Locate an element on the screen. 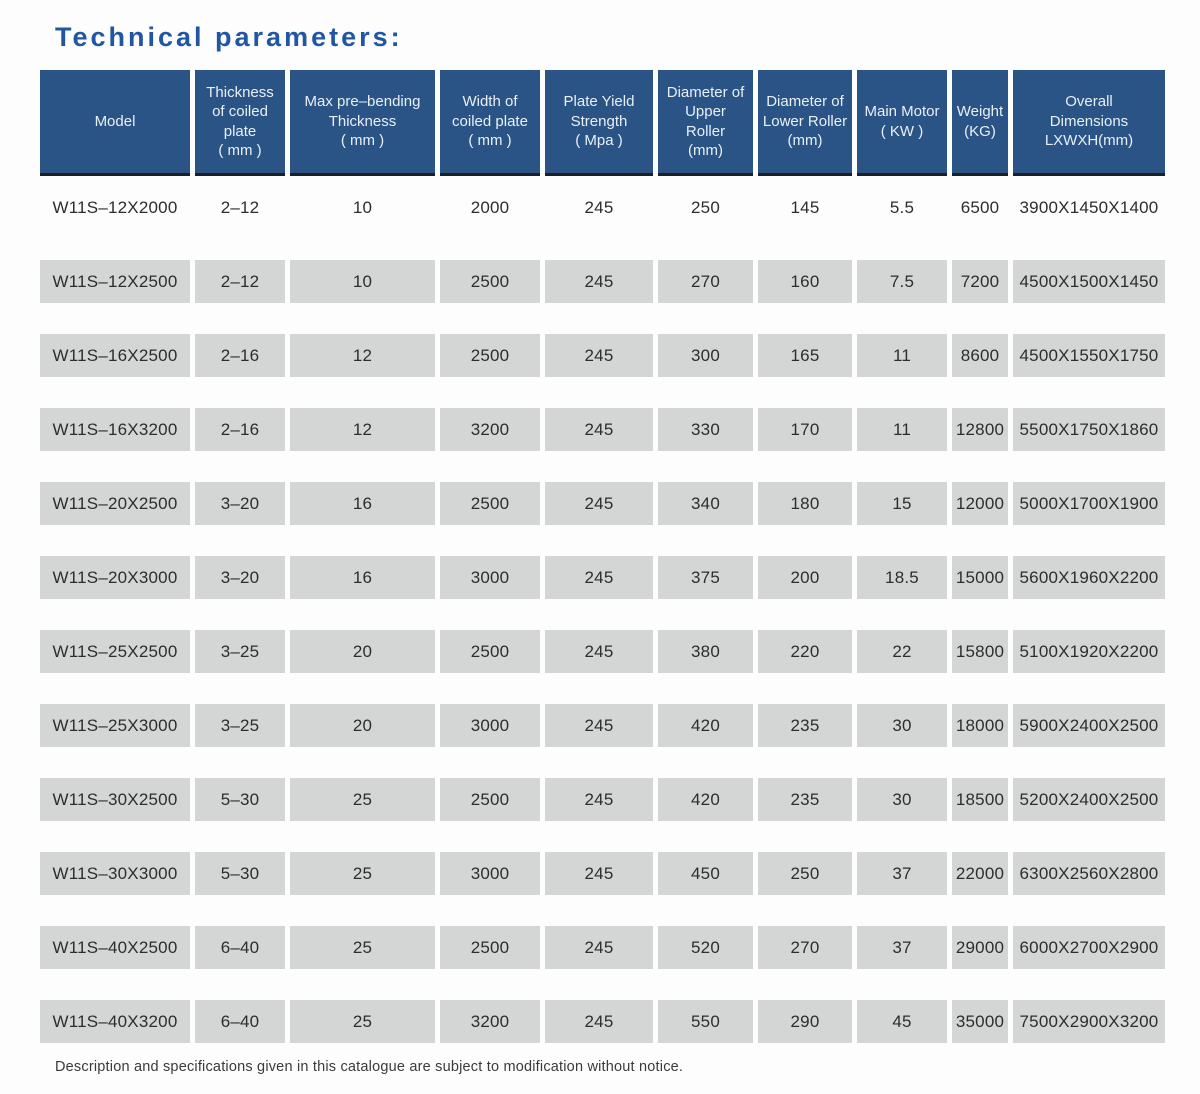 This screenshot has height=1094, width=1200. page-title: Technical parameters: is located at coordinates (229, 37).